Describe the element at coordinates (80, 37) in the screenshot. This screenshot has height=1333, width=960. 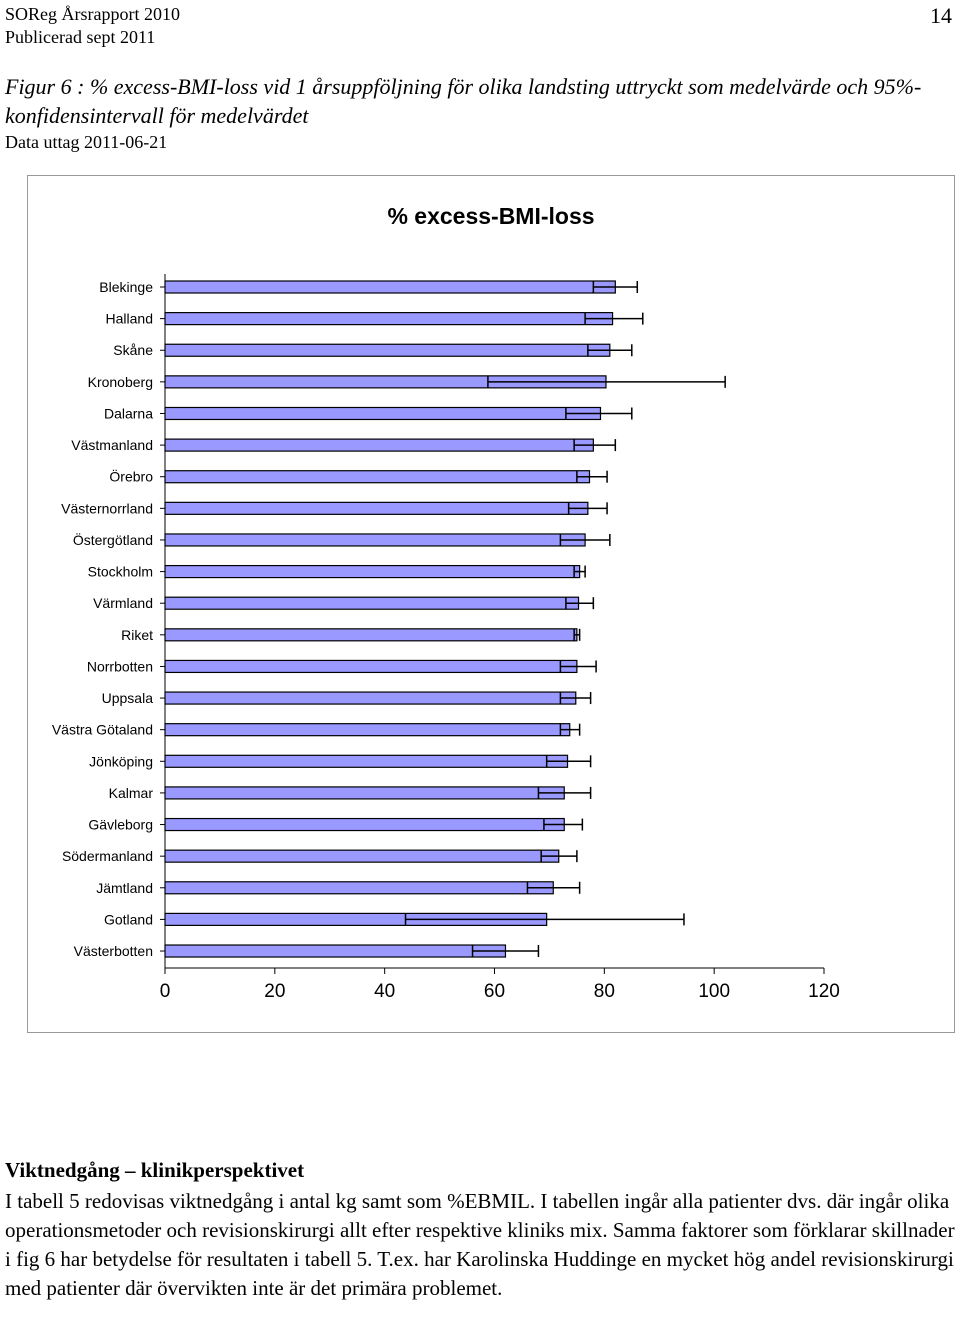
I see `publication-date: Publicerad sept 2011` at that location.